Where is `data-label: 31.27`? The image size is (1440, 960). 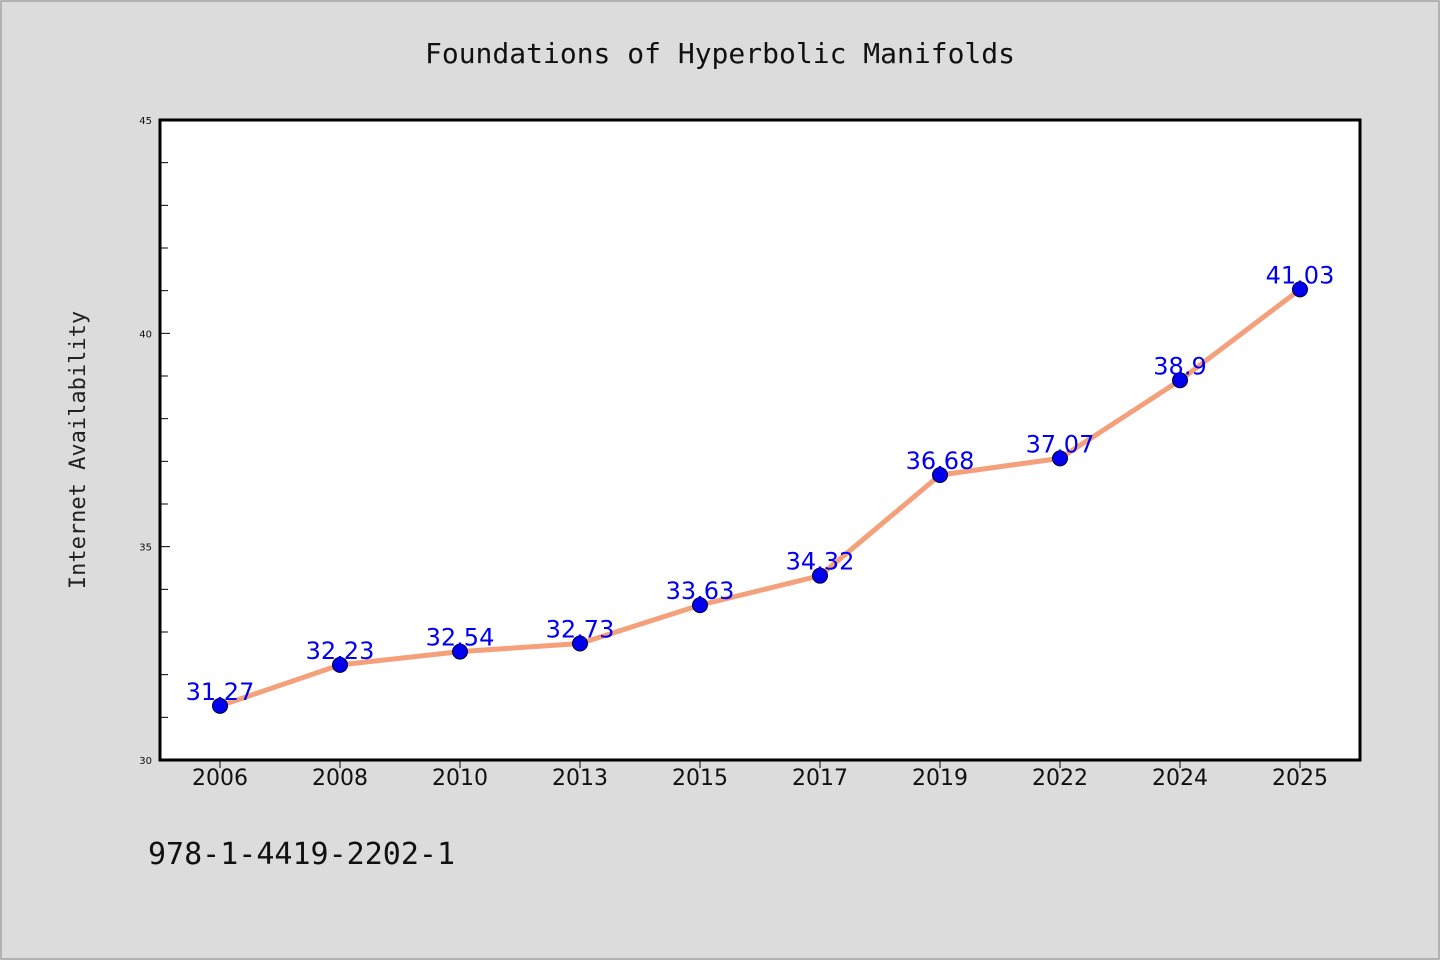
data-label: 31.27 is located at coordinates (220, 692).